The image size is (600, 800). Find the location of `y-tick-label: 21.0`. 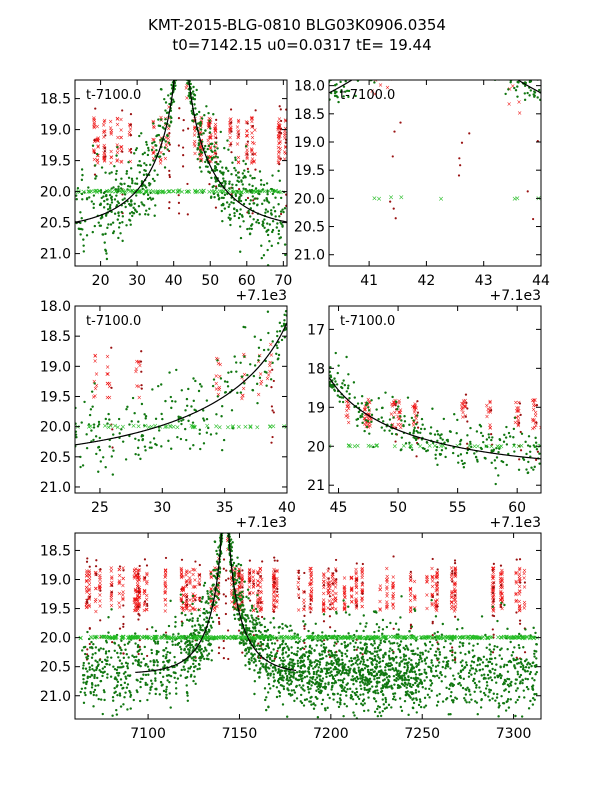

y-tick-label: 21.0 is located at coordinates (309, 256).